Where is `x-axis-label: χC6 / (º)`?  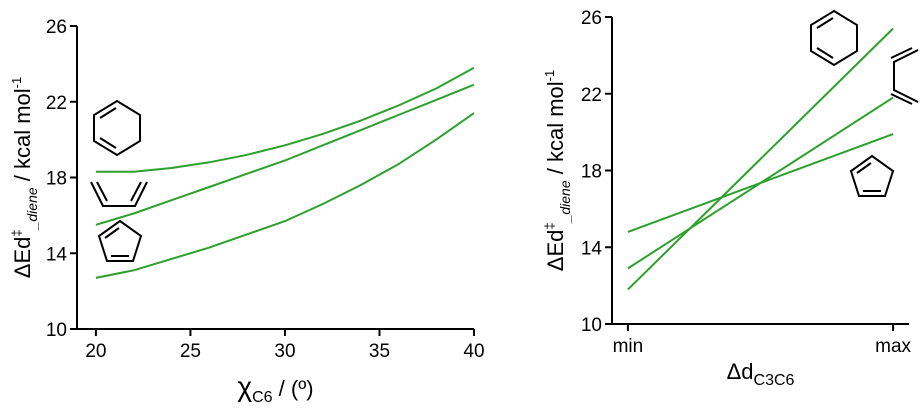
x-axis-label: χC6 / (º) is located at coordinates (275, 388).